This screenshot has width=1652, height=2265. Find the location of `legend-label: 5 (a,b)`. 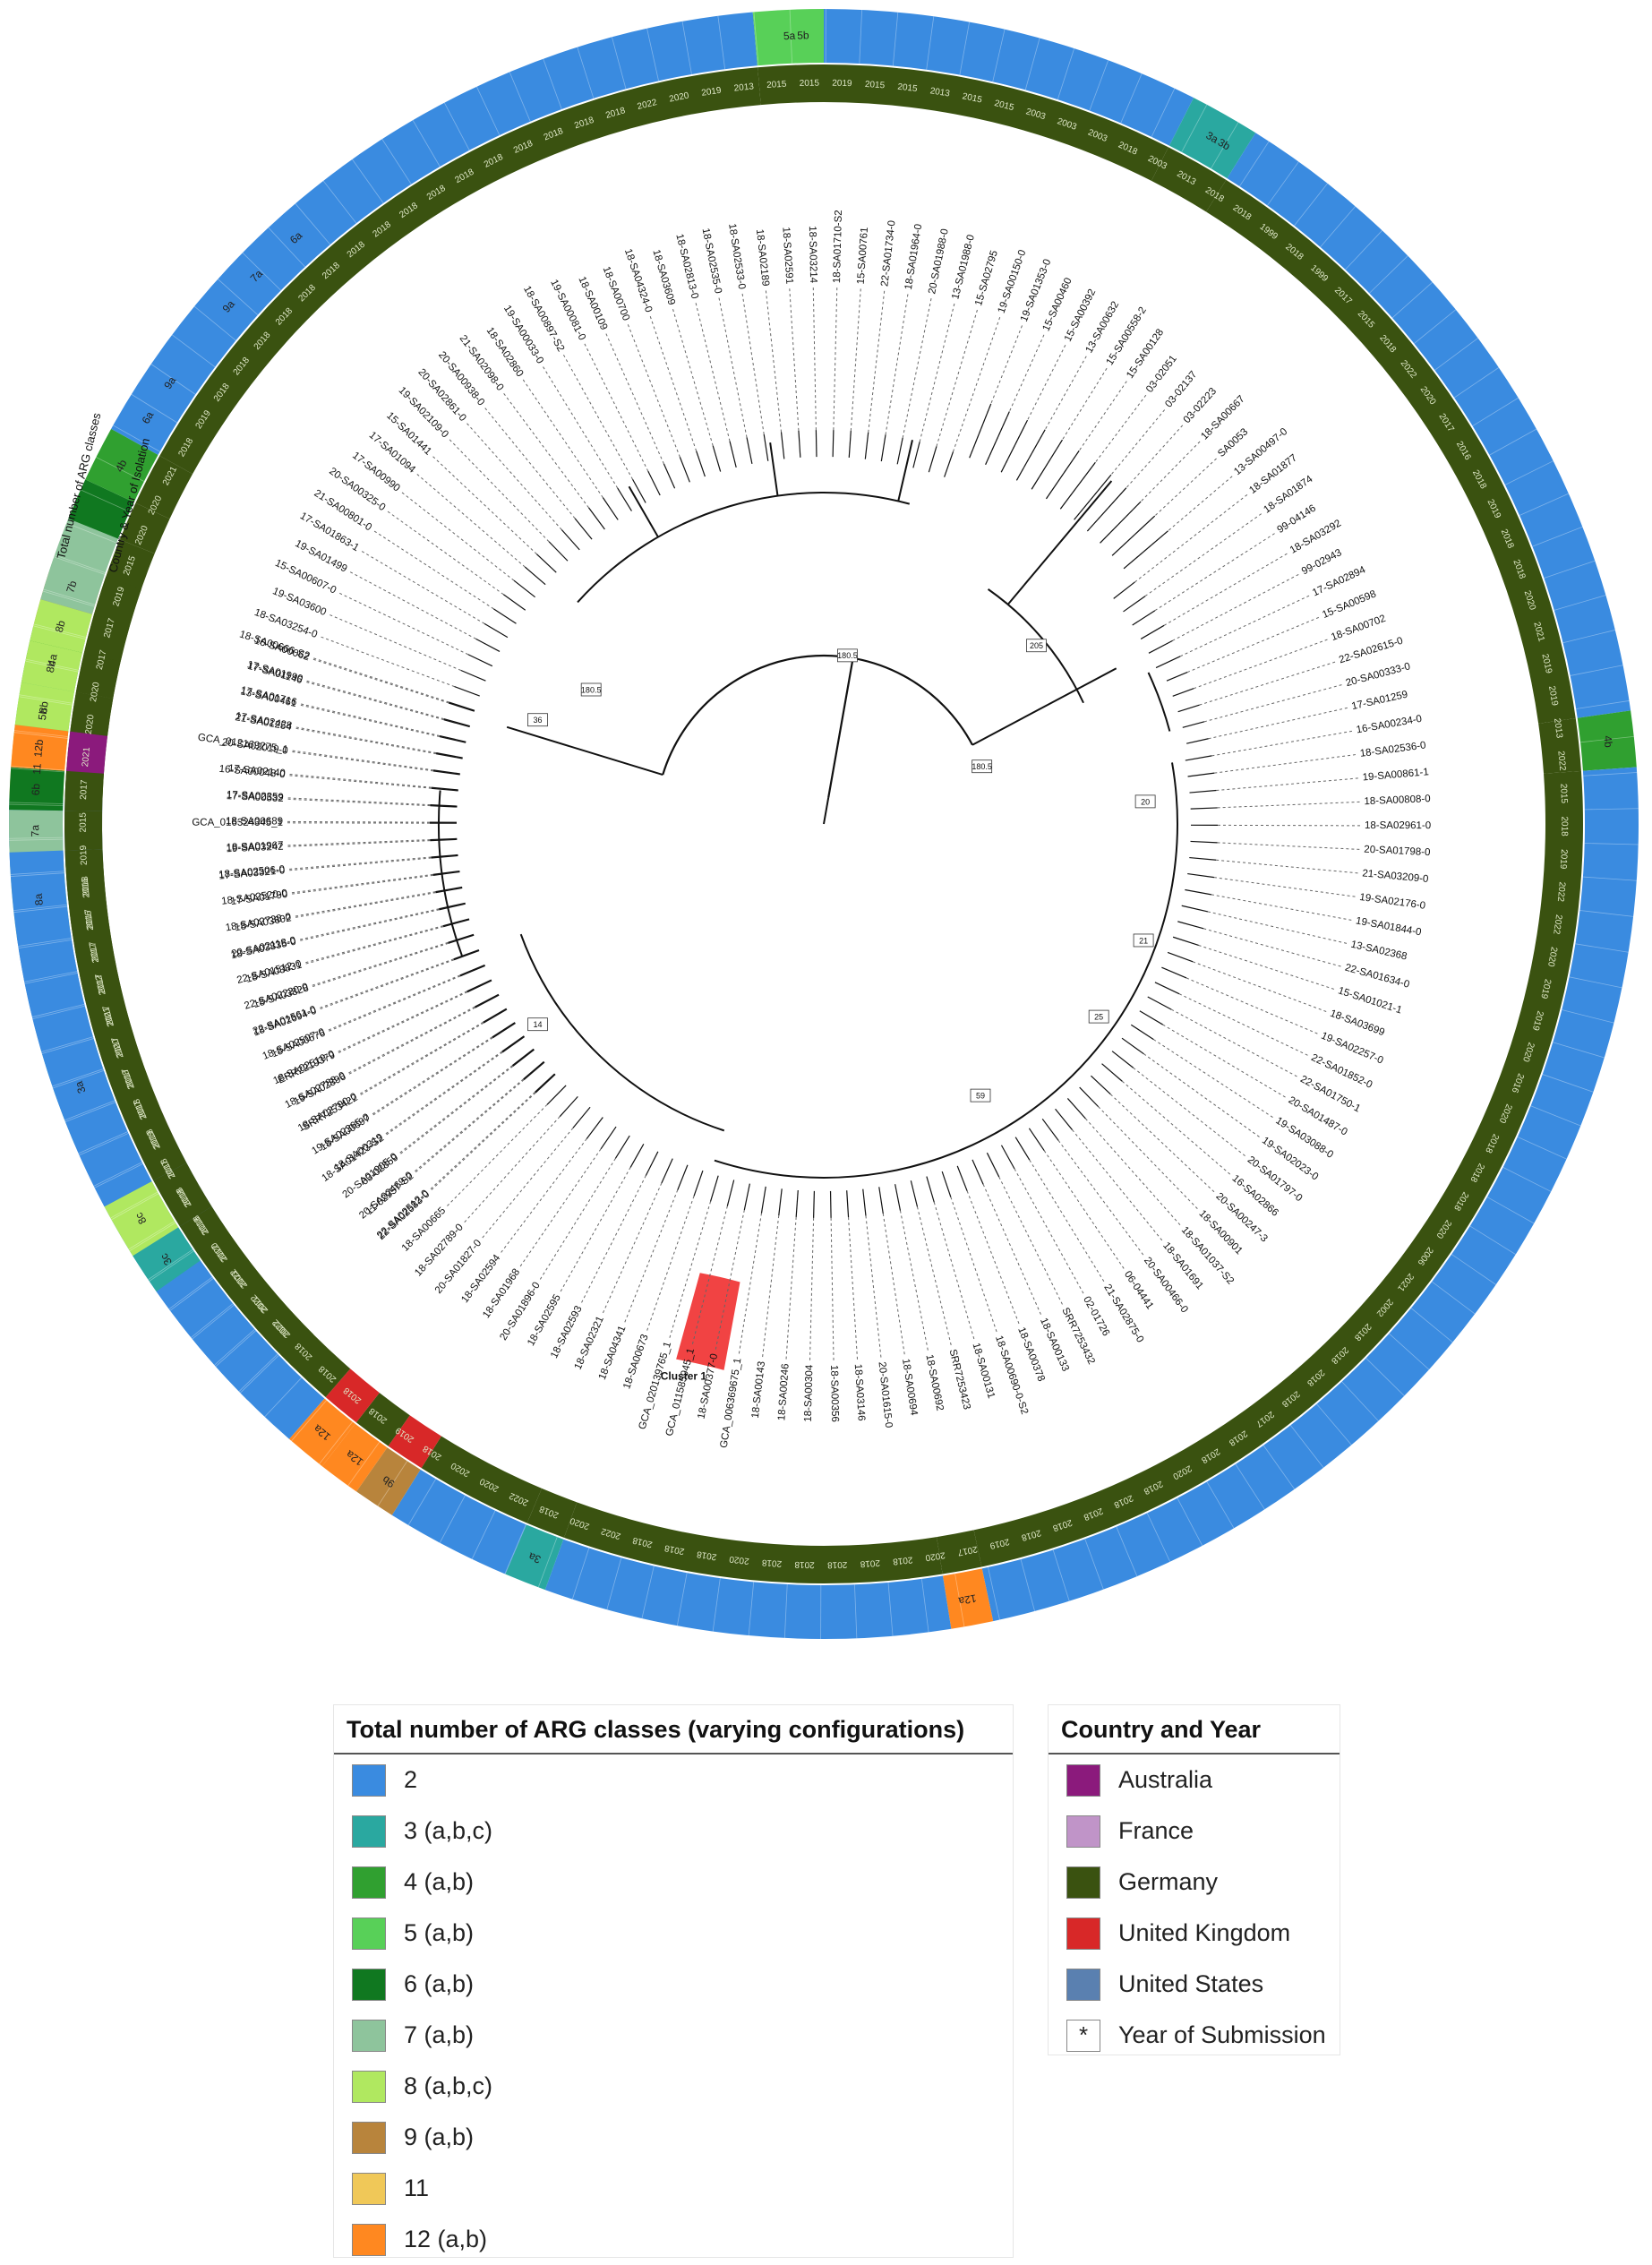

legend-label: 5 (a,b) is located at coordinates (439, 1933).